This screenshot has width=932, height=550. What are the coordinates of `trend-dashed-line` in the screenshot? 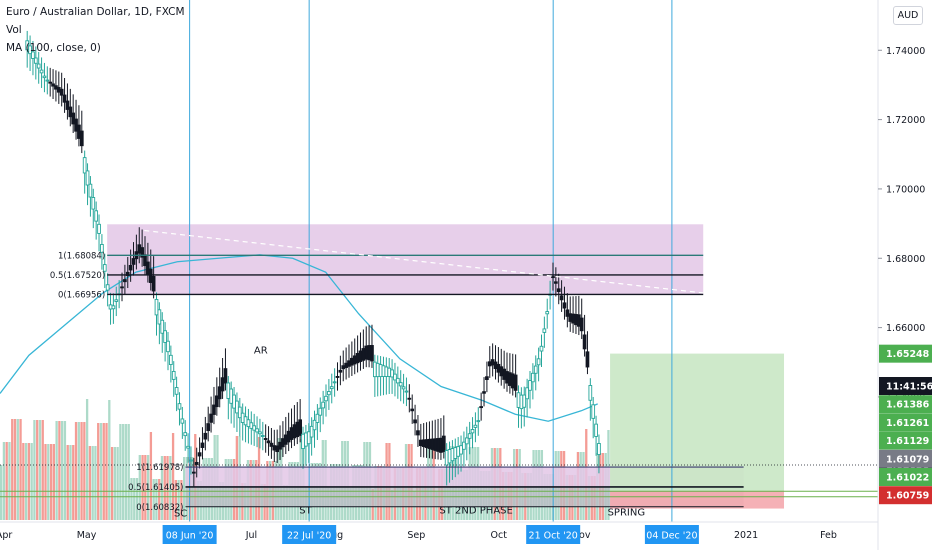 It's located at (424, 261).